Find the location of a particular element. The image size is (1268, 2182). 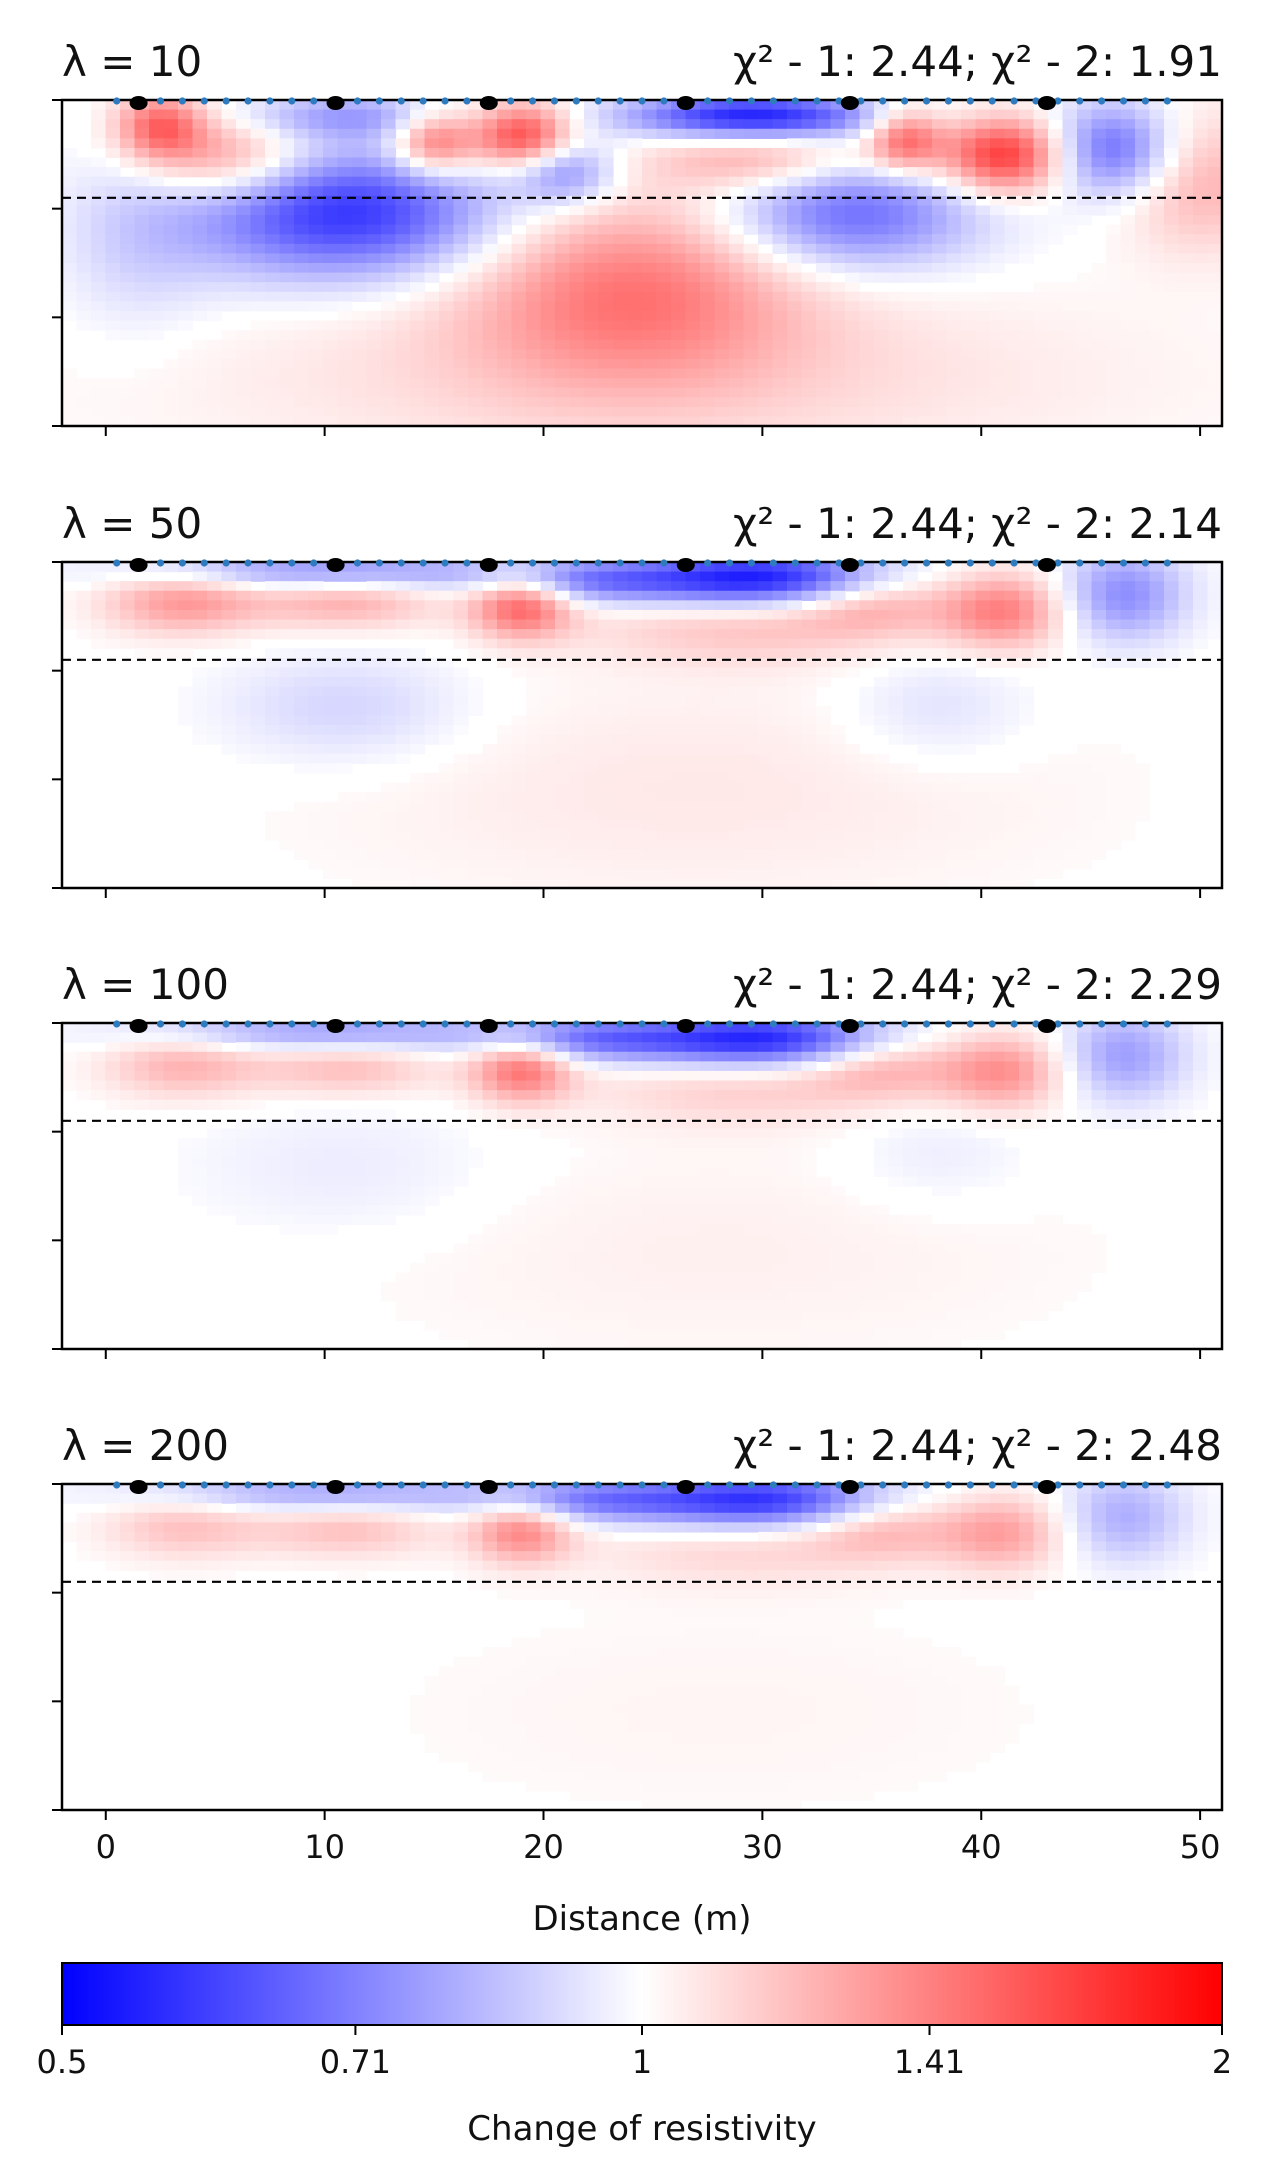

electrode-marker is located at coordinates (160, 563).